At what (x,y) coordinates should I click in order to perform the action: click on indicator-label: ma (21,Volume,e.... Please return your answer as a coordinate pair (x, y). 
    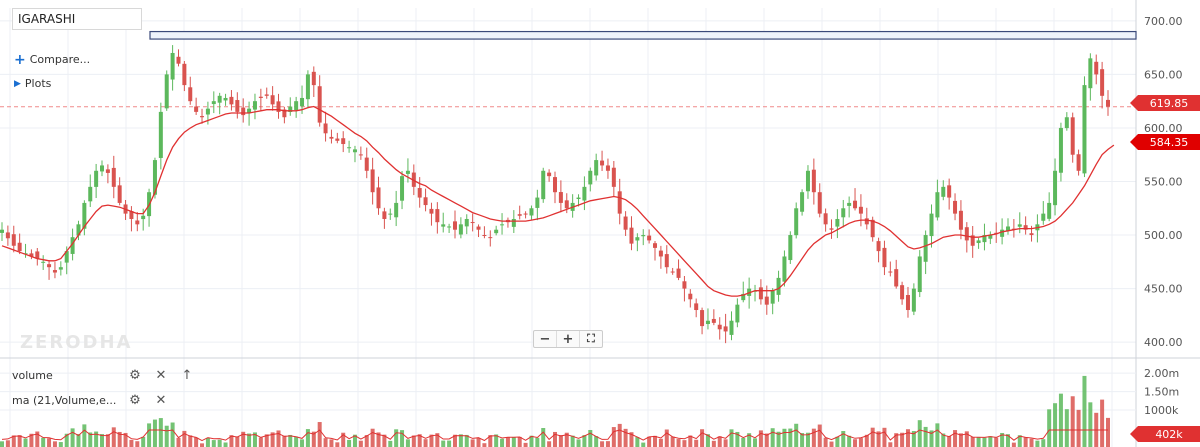
    Looking at the image, I should click on (64, 400).